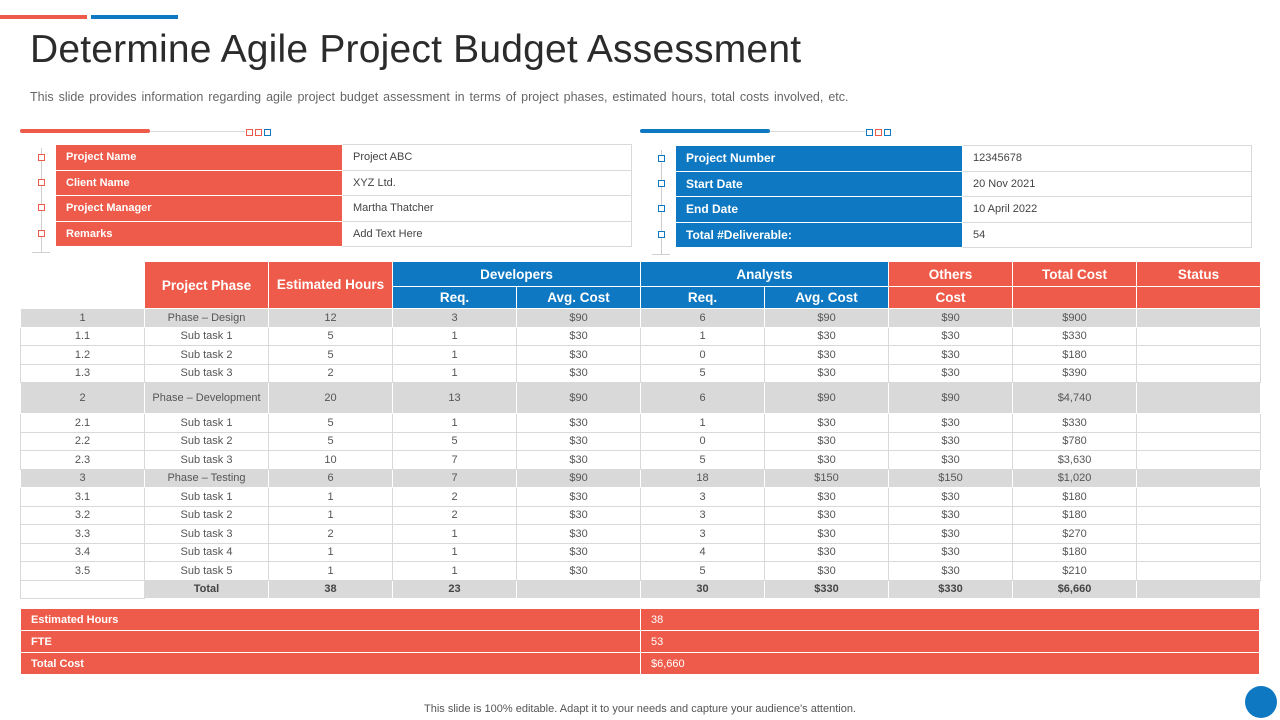 The width and height of the screenshot is (1280, 720). Describe the element at coordinates (950, 663) in the screenshot. I see `summary-value: $6,660` at that location.